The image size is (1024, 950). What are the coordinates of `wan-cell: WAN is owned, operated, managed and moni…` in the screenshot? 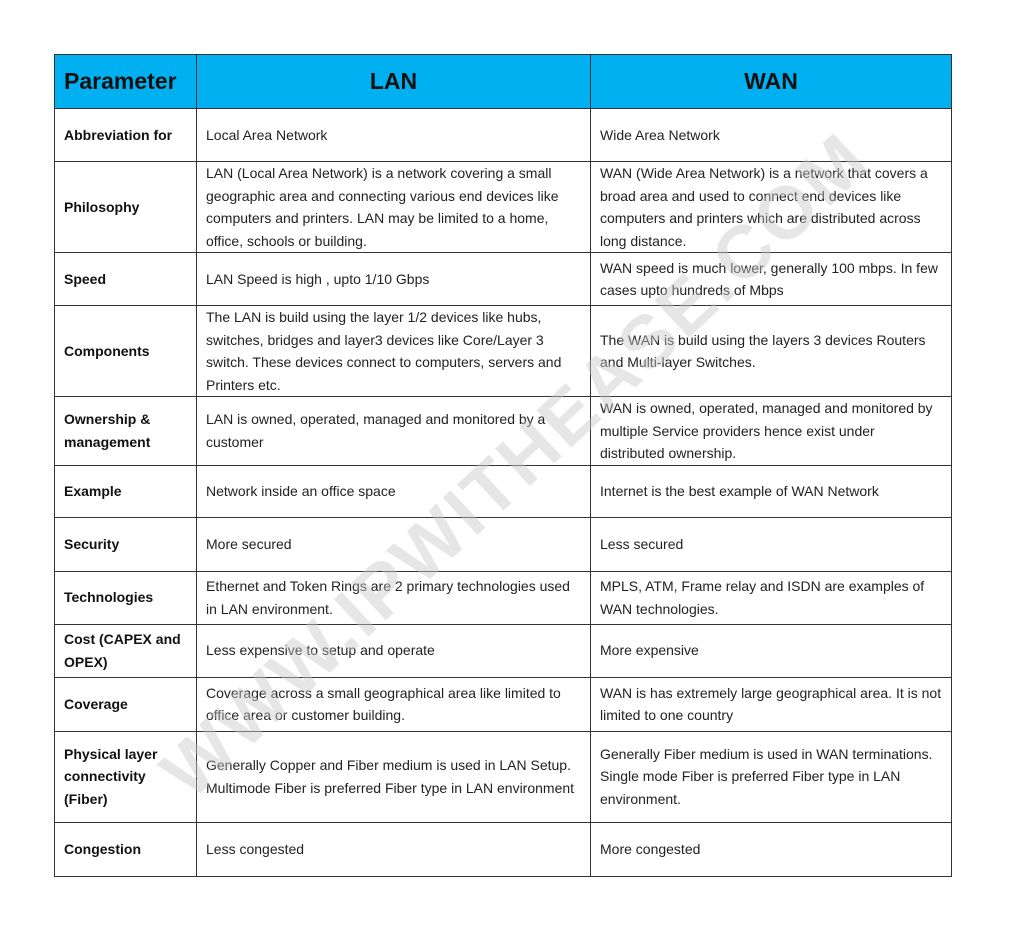 It's located at (771, 431).